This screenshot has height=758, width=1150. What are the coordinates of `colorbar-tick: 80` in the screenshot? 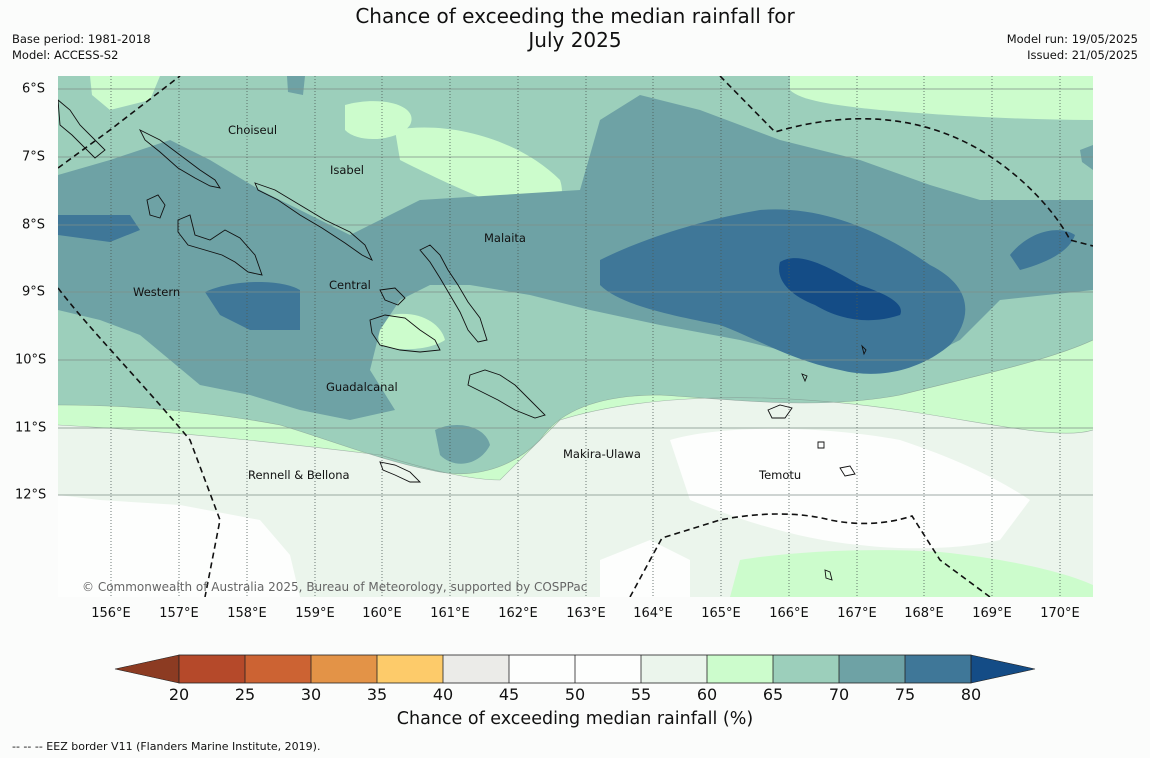 It's located at (971, 694).